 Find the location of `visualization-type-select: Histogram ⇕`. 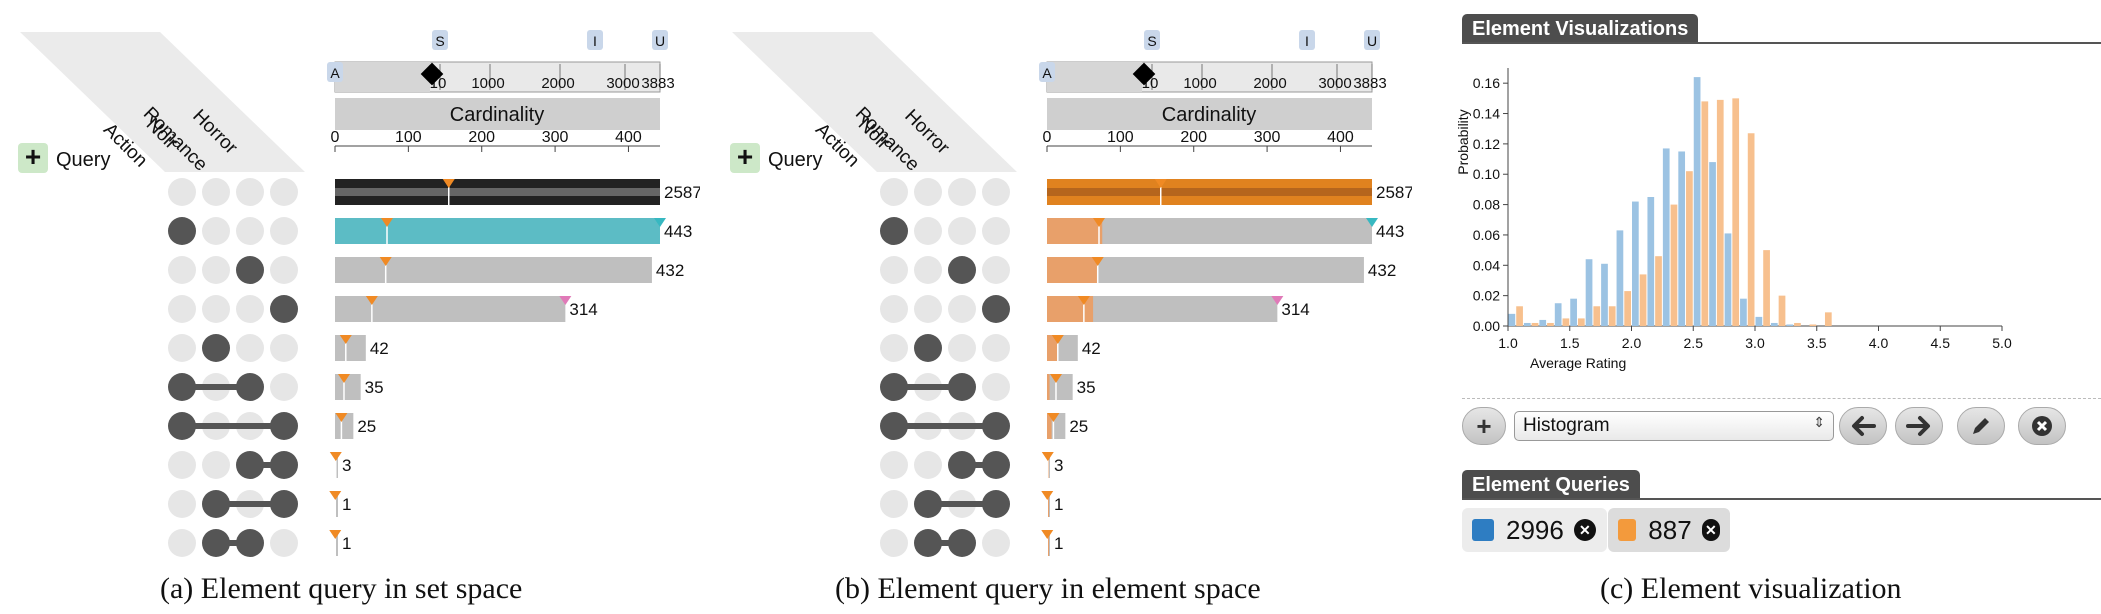

visualization-type-select: Histogram ⇕ is located at coordinates (1674, 426).